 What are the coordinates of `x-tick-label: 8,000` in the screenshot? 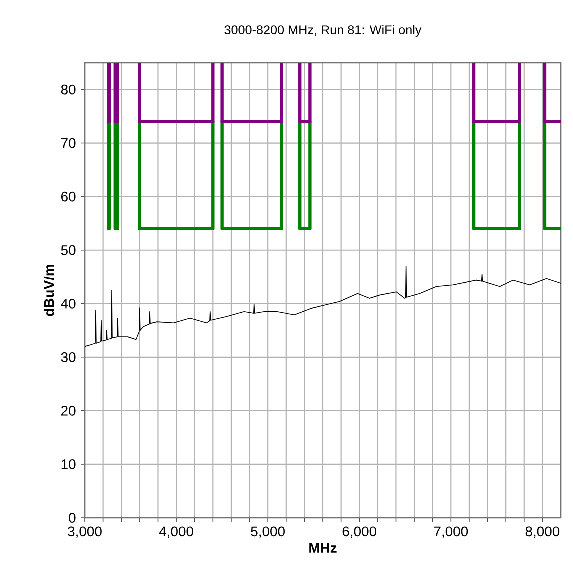 It's located at (543, 532).